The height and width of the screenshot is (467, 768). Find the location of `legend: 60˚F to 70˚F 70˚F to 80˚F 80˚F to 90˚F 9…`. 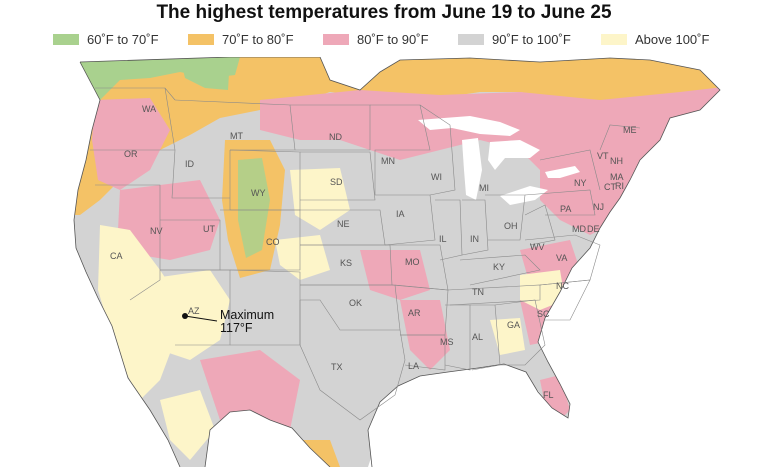

legend: 60˚F to 70˚F 70˚F to 80˚F 80˚F to 90˚F 9… is located at coordinates (384, 39).